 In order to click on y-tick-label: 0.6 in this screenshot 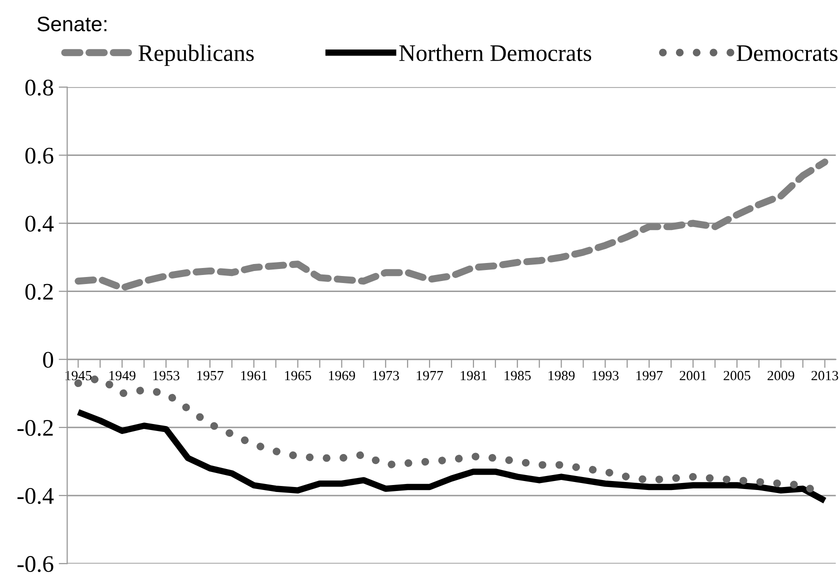, I will do `click(39, 156)`.